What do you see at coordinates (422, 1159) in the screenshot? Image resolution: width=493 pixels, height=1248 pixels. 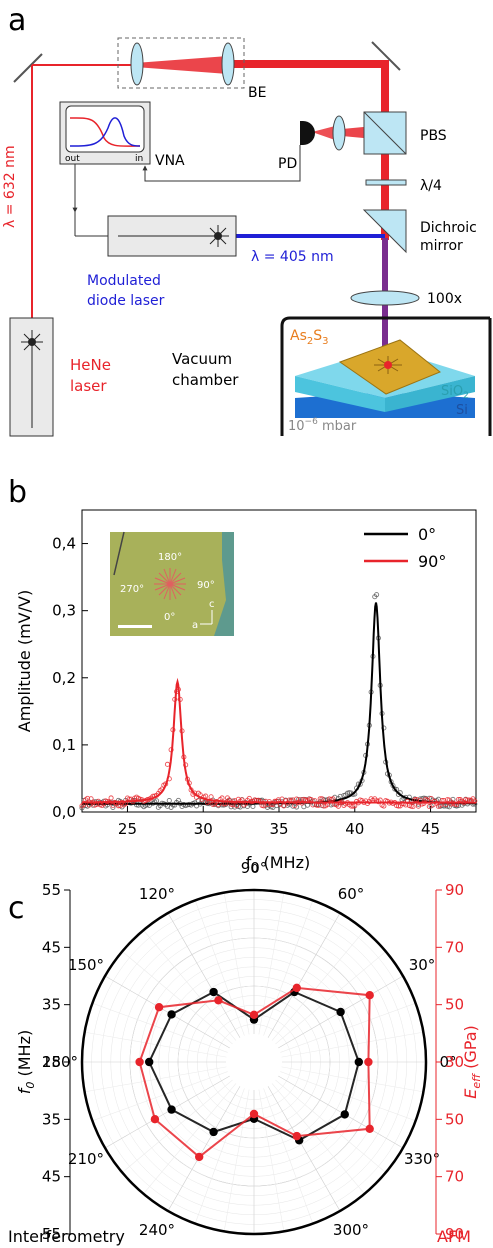 I see `polar-angle-label: 330°` at bounding box center [422, 1159].